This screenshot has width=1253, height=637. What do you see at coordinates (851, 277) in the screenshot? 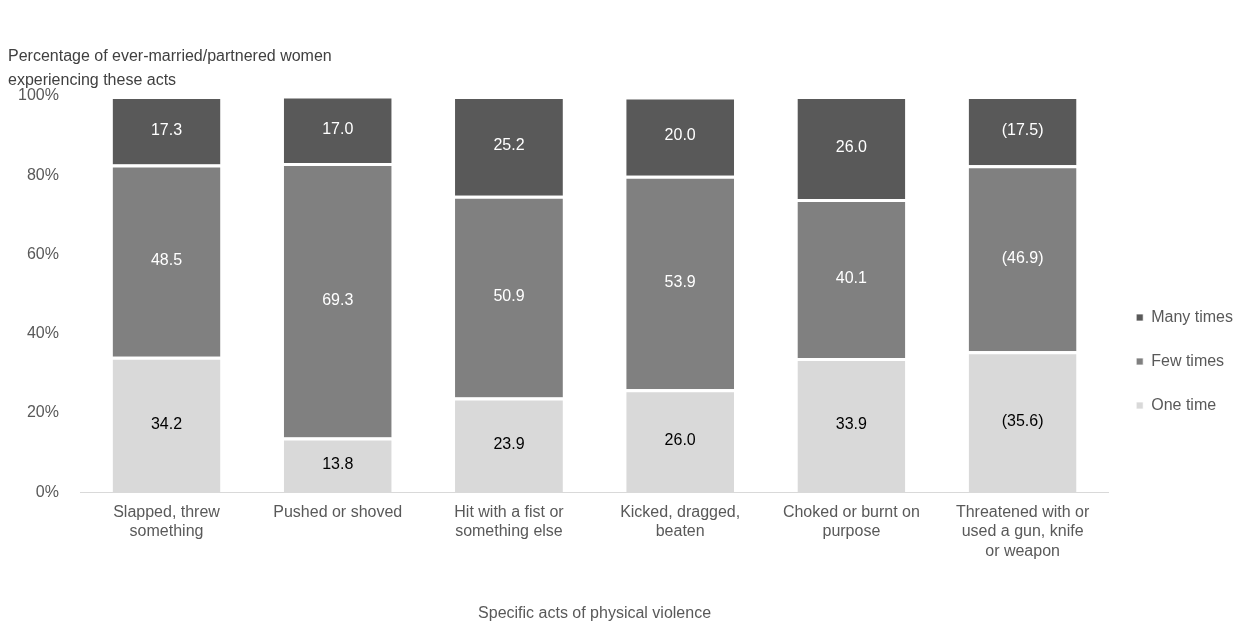
I see `data-label: 40.1` at bounding box center [851, 277].